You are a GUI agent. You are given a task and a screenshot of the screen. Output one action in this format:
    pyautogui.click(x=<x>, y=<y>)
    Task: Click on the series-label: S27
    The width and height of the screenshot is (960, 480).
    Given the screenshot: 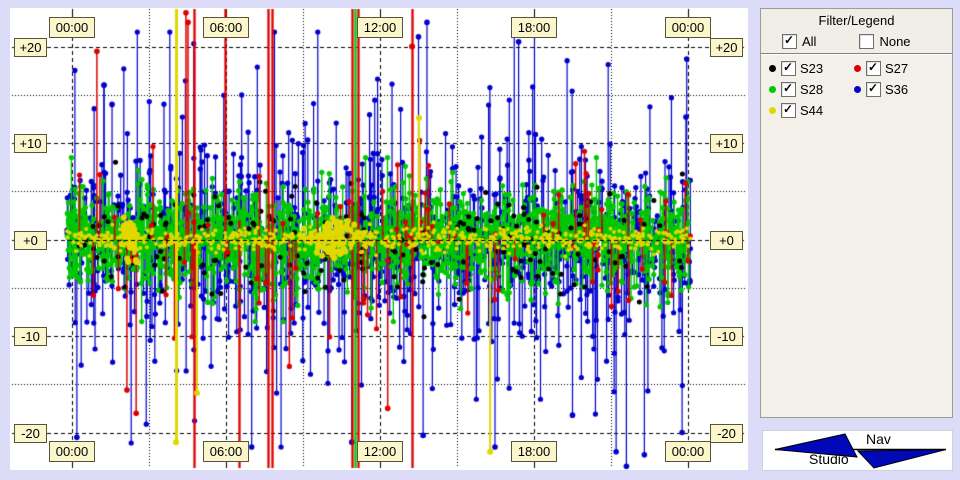 What is the action you would take?
    pyautogui.click(x=897, y=68)
    